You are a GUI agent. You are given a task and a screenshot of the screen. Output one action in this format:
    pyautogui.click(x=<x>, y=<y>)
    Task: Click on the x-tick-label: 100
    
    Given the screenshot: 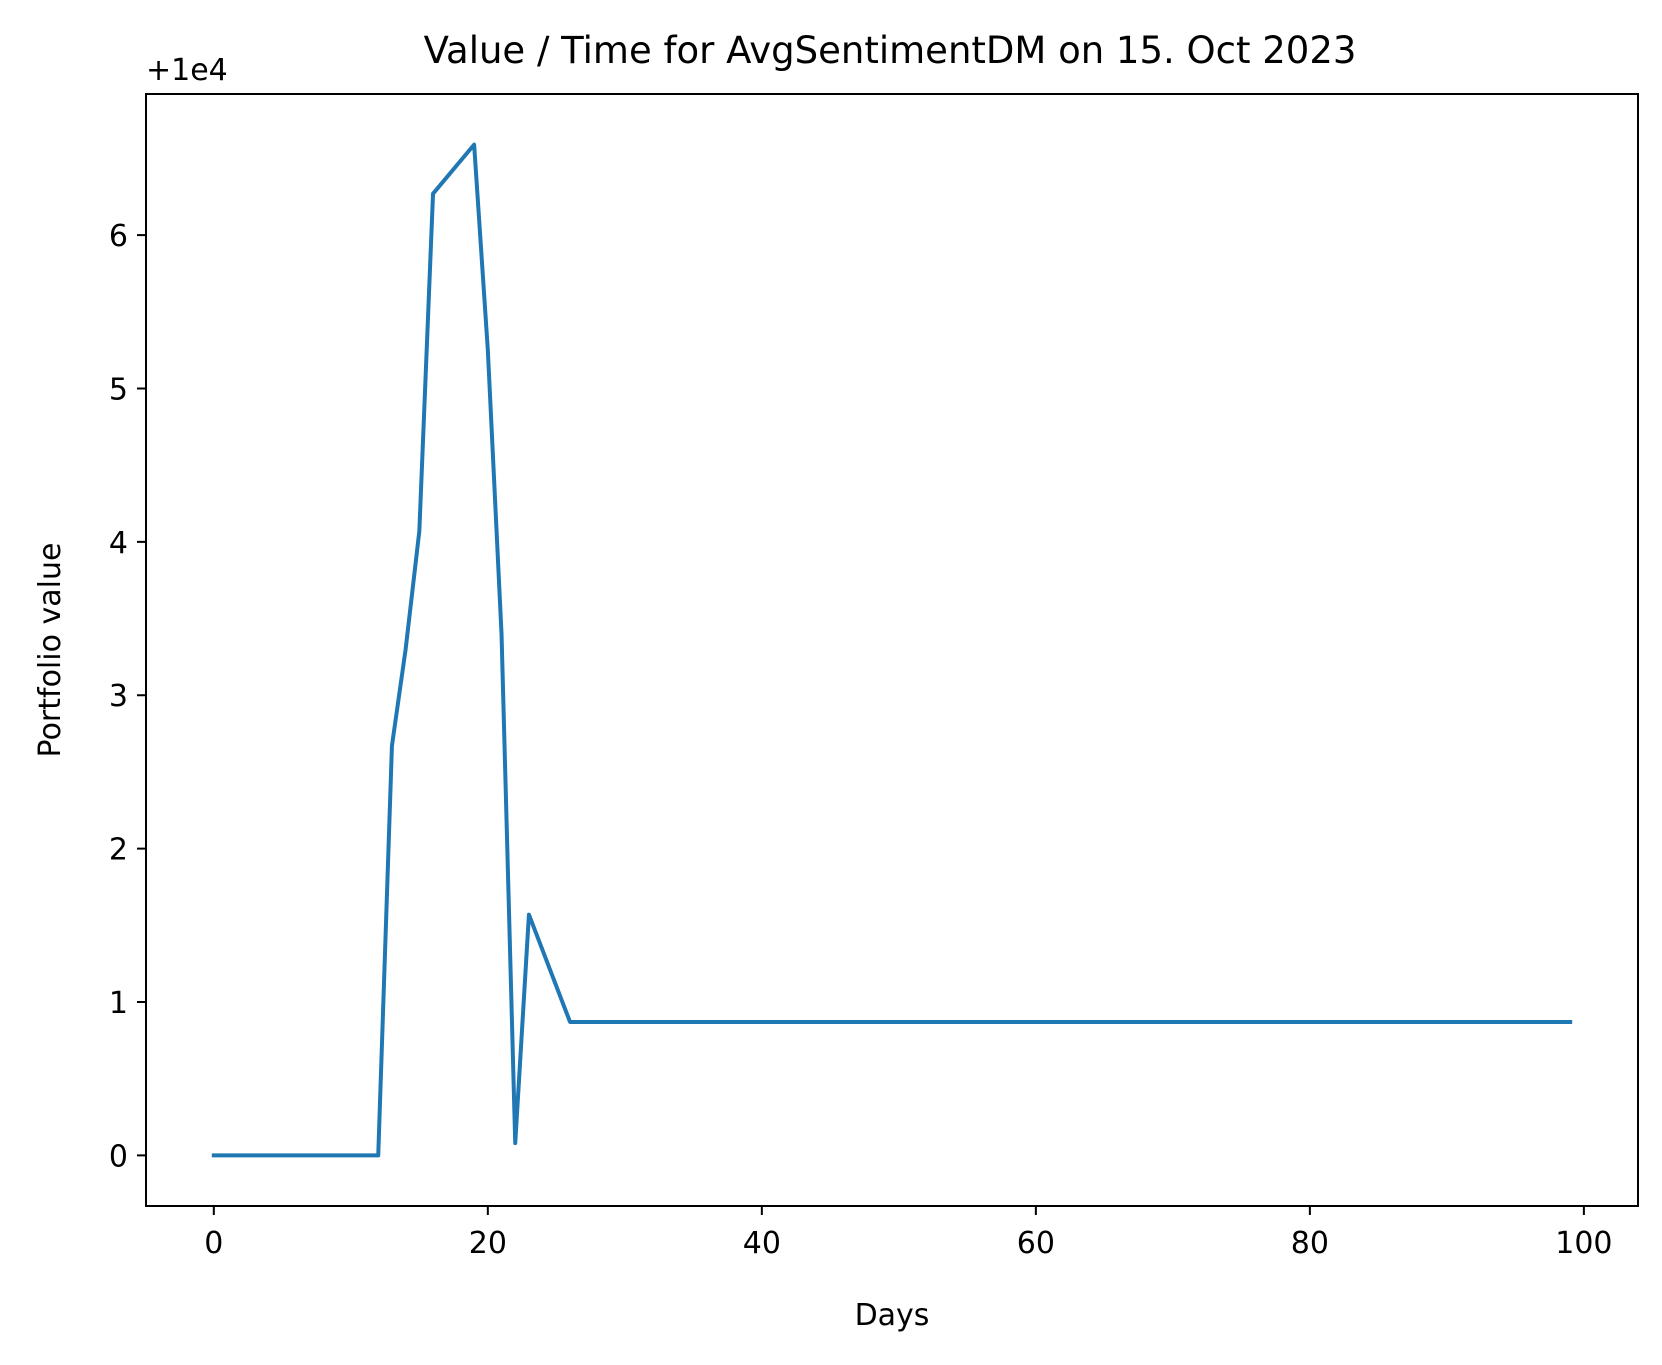 What is the action you would take?
    pyautogui.click(x=1583, y=1243)
    